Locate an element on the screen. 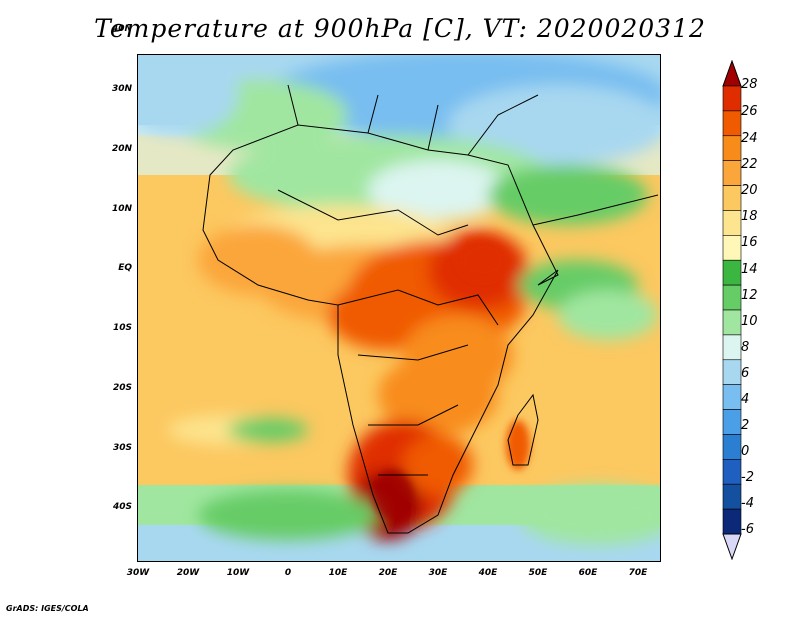 This screenshot has width=800, height=618. lon-label: 0 is located at coordinates (288, 573).